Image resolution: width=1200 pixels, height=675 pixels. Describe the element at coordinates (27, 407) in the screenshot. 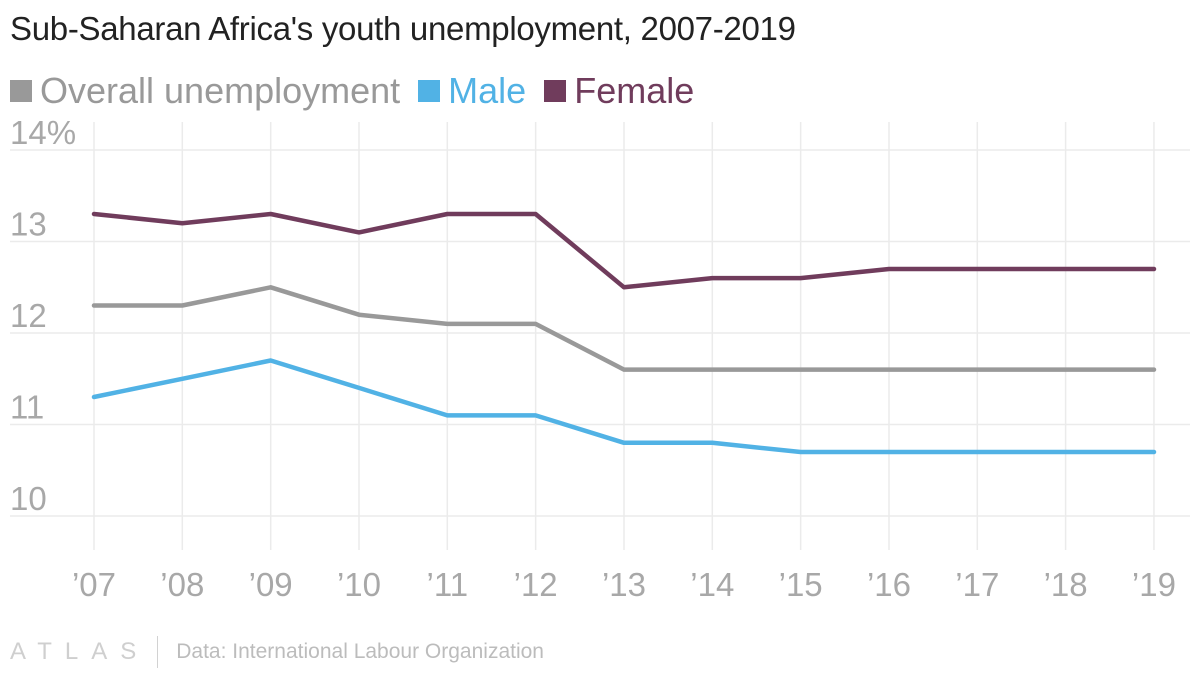

I see `y-tick-label: 11` at that location.